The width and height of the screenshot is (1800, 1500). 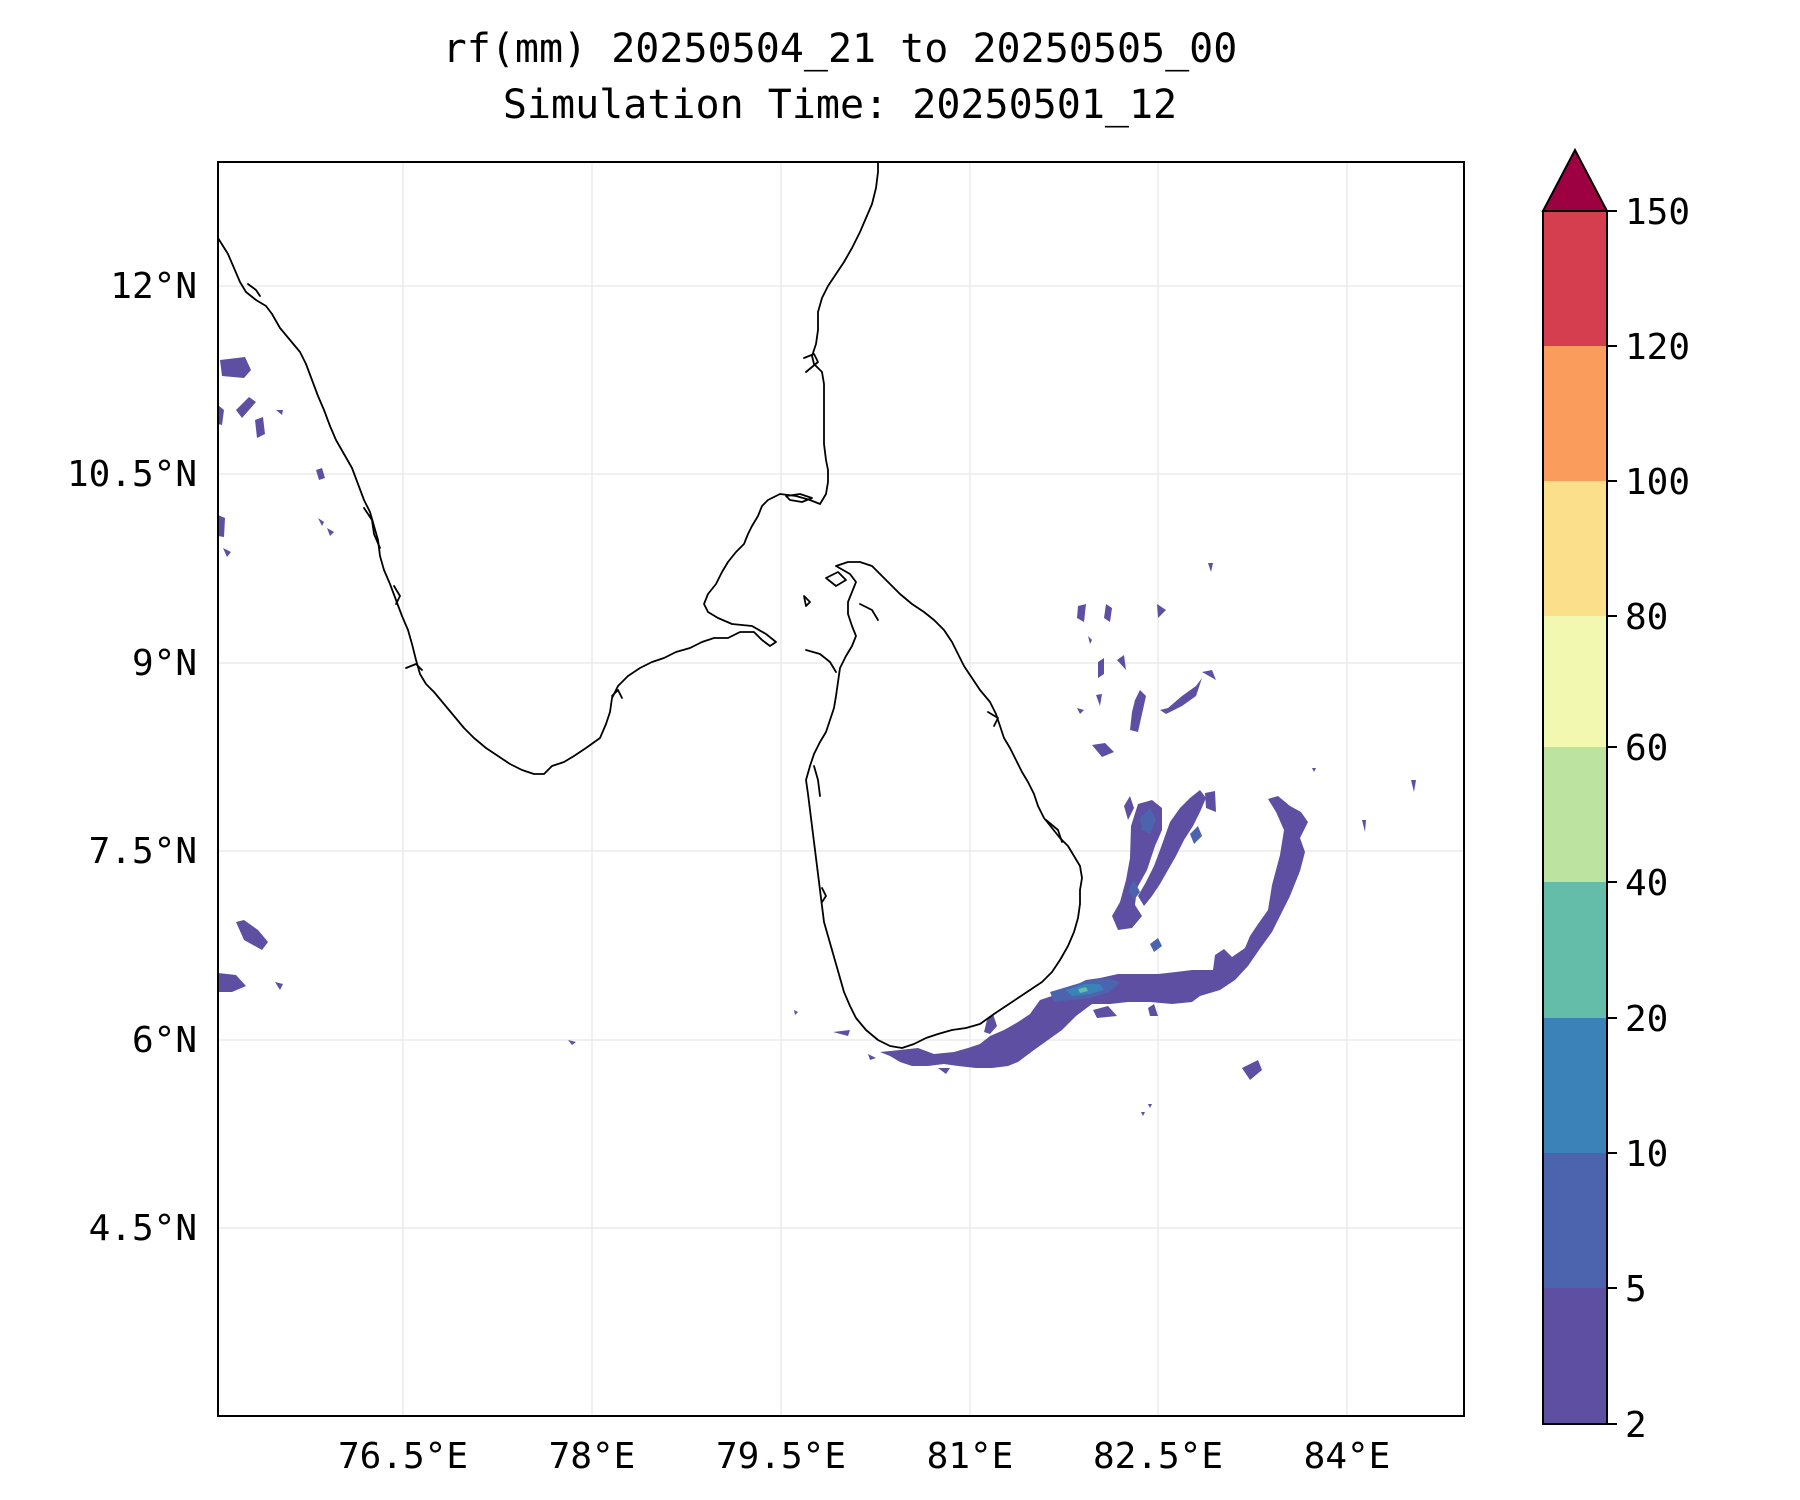 What do you see at coordinates (1636, 1289) in the screenshot?
I see `colorbar-label-5: 5` at bounding box center [1636, 1289].